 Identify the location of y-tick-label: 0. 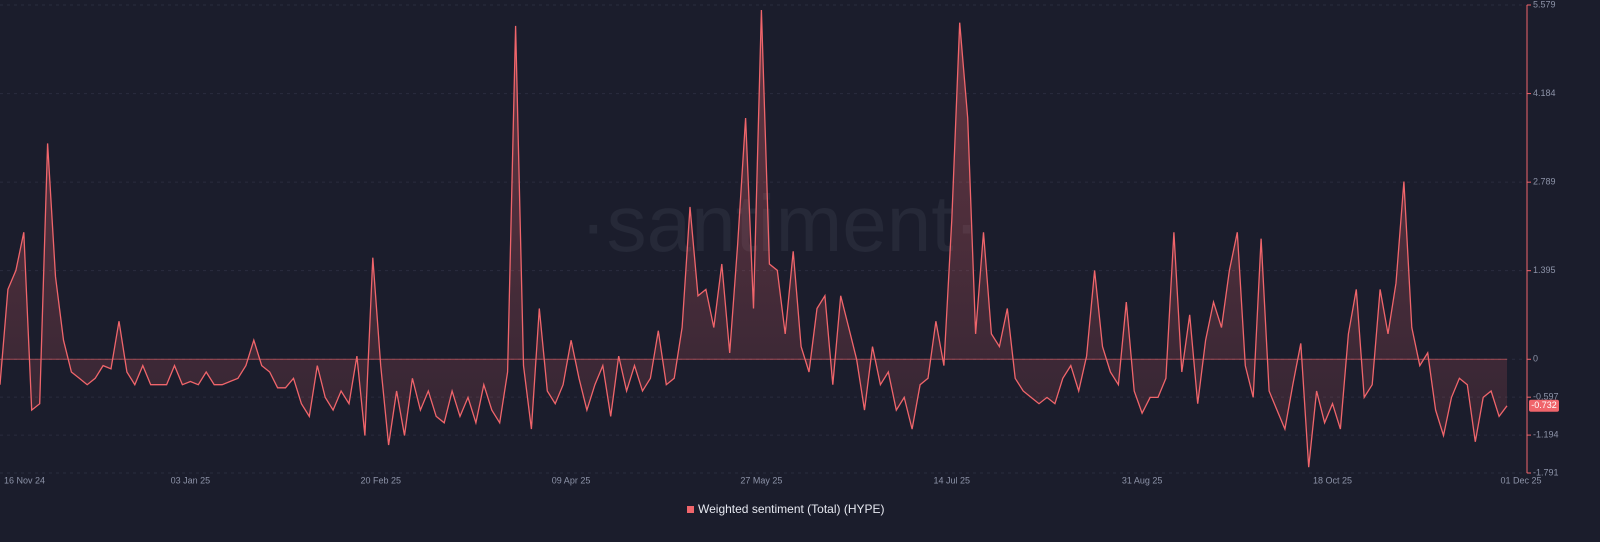
(1535, 359).